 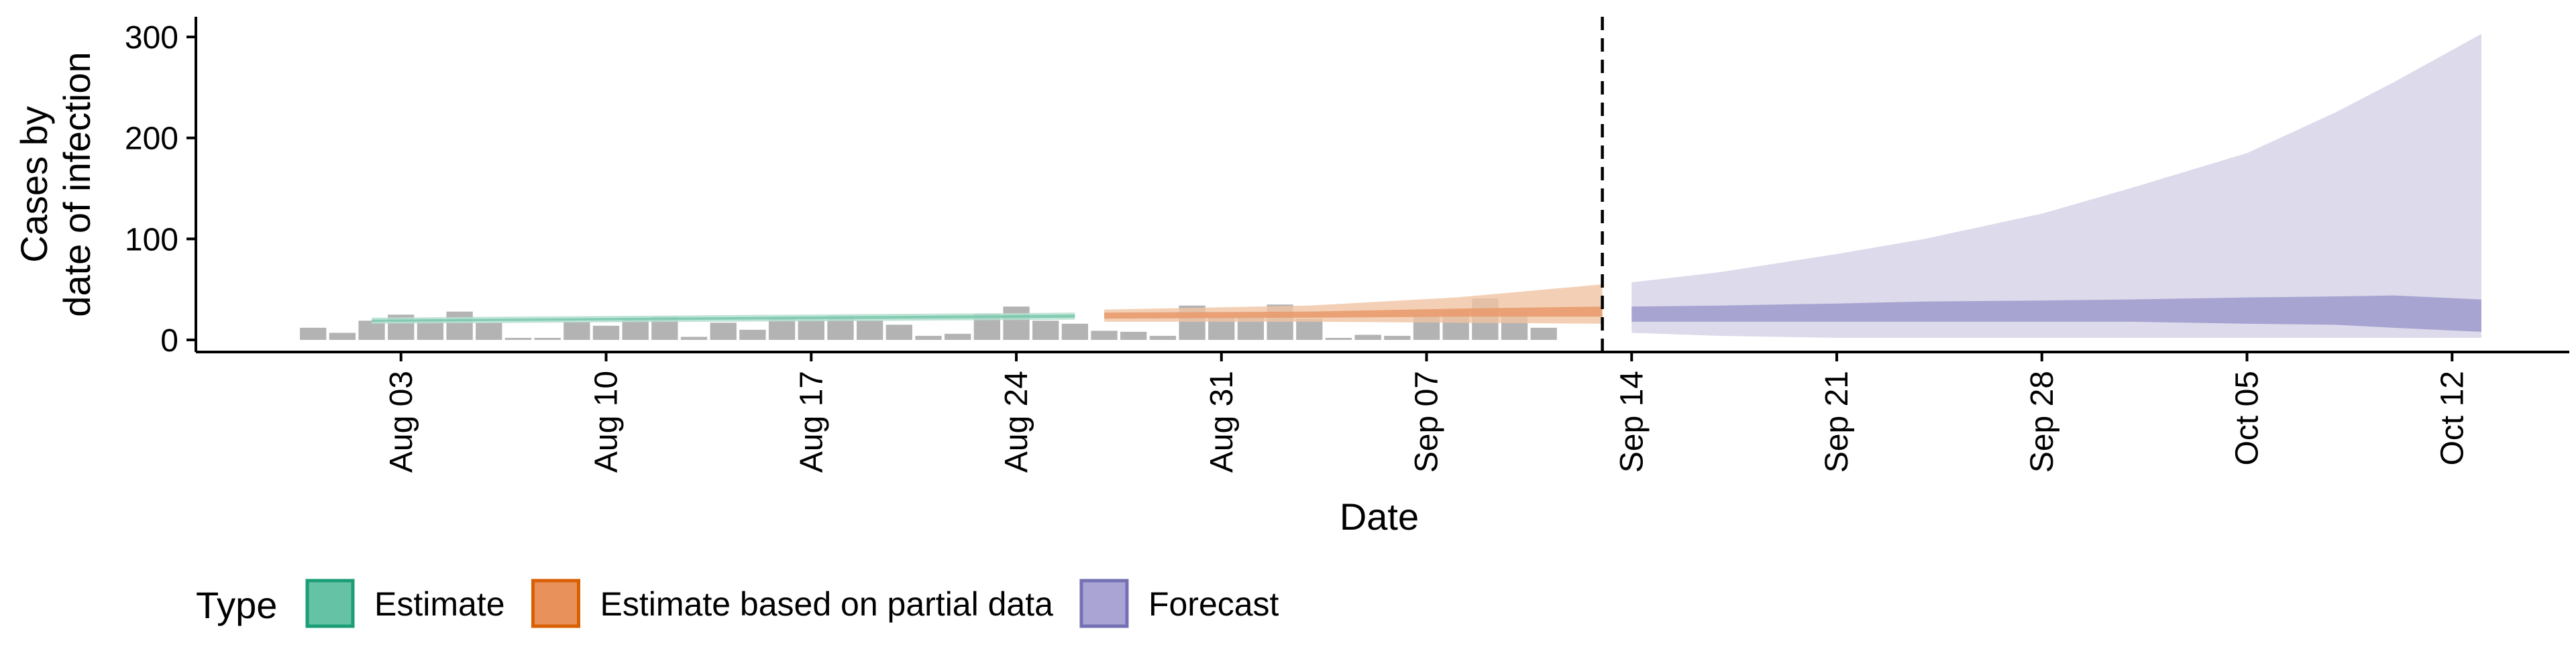 I want to click on x-tick-label: Sep 07, so click(x=1427, y=422).